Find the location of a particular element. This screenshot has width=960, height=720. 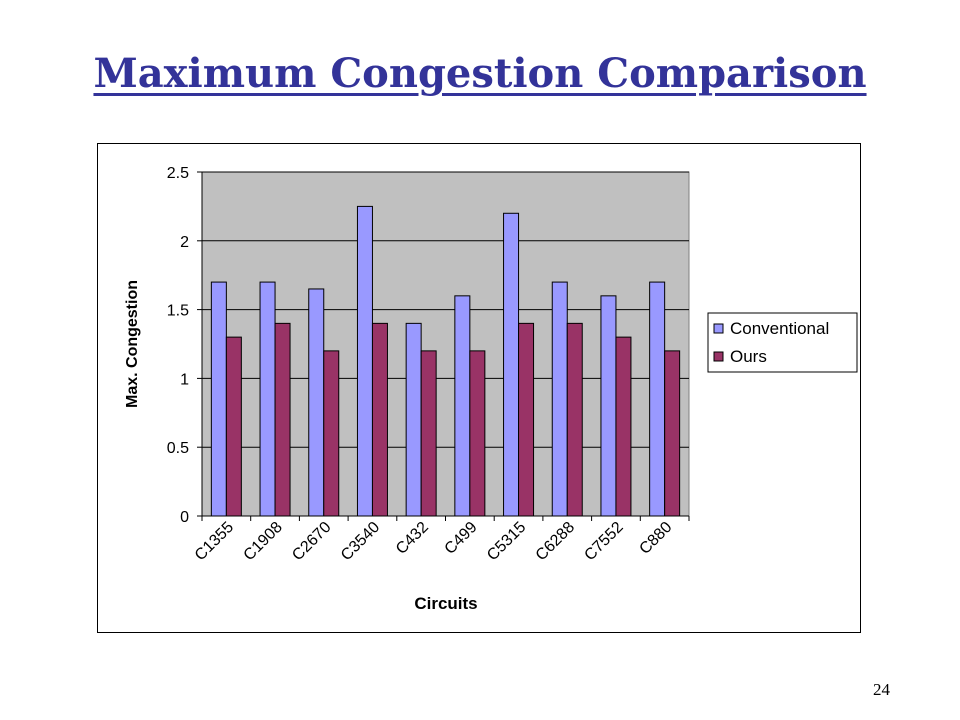

bar-ours-c5315 is located at coordinates (526, 419).